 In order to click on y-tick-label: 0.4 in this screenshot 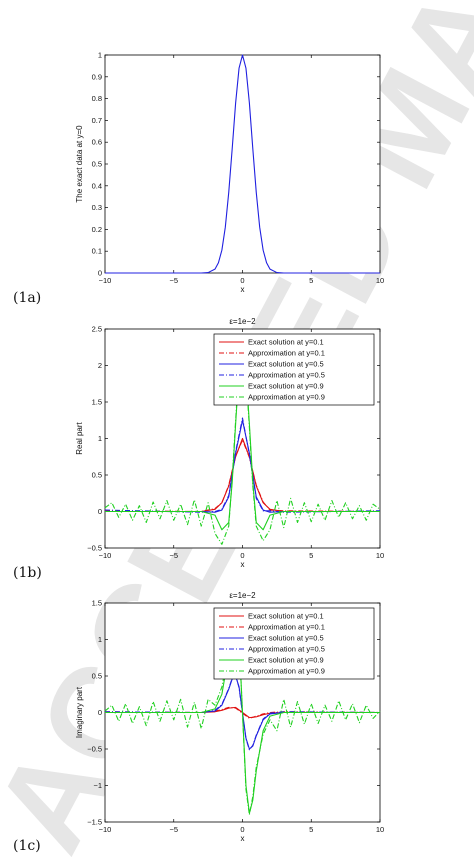, I will do `click(97, 185)`.